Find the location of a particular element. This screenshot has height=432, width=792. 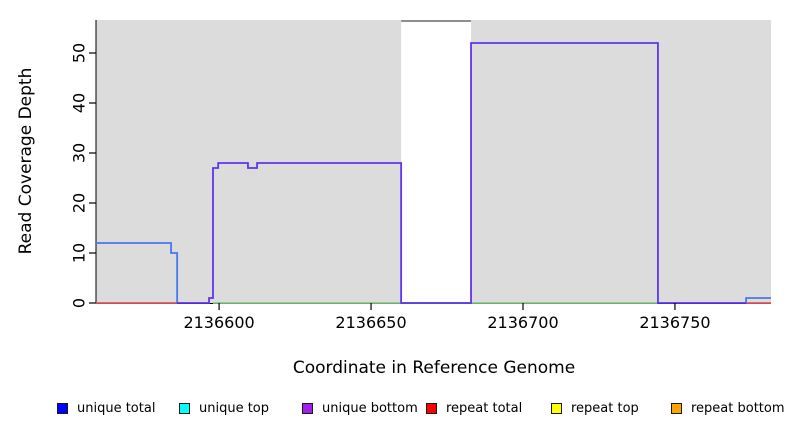

y-tick-label: 30 is located at coordinates (79, 153).